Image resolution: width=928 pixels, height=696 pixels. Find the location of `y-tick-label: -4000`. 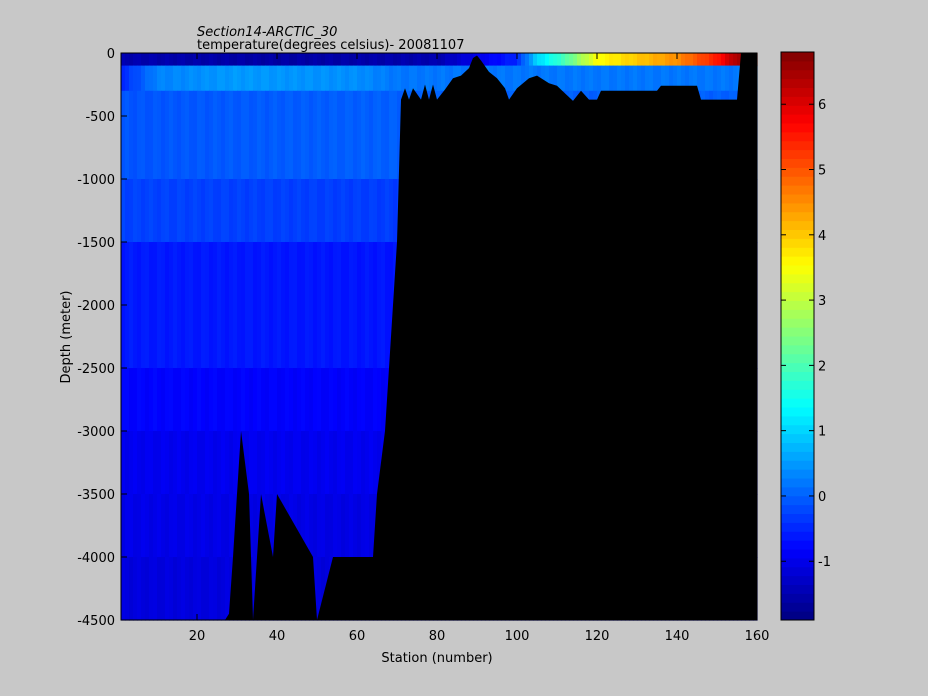

y-tick-label: -4000 is located at coordinates (96, 558).